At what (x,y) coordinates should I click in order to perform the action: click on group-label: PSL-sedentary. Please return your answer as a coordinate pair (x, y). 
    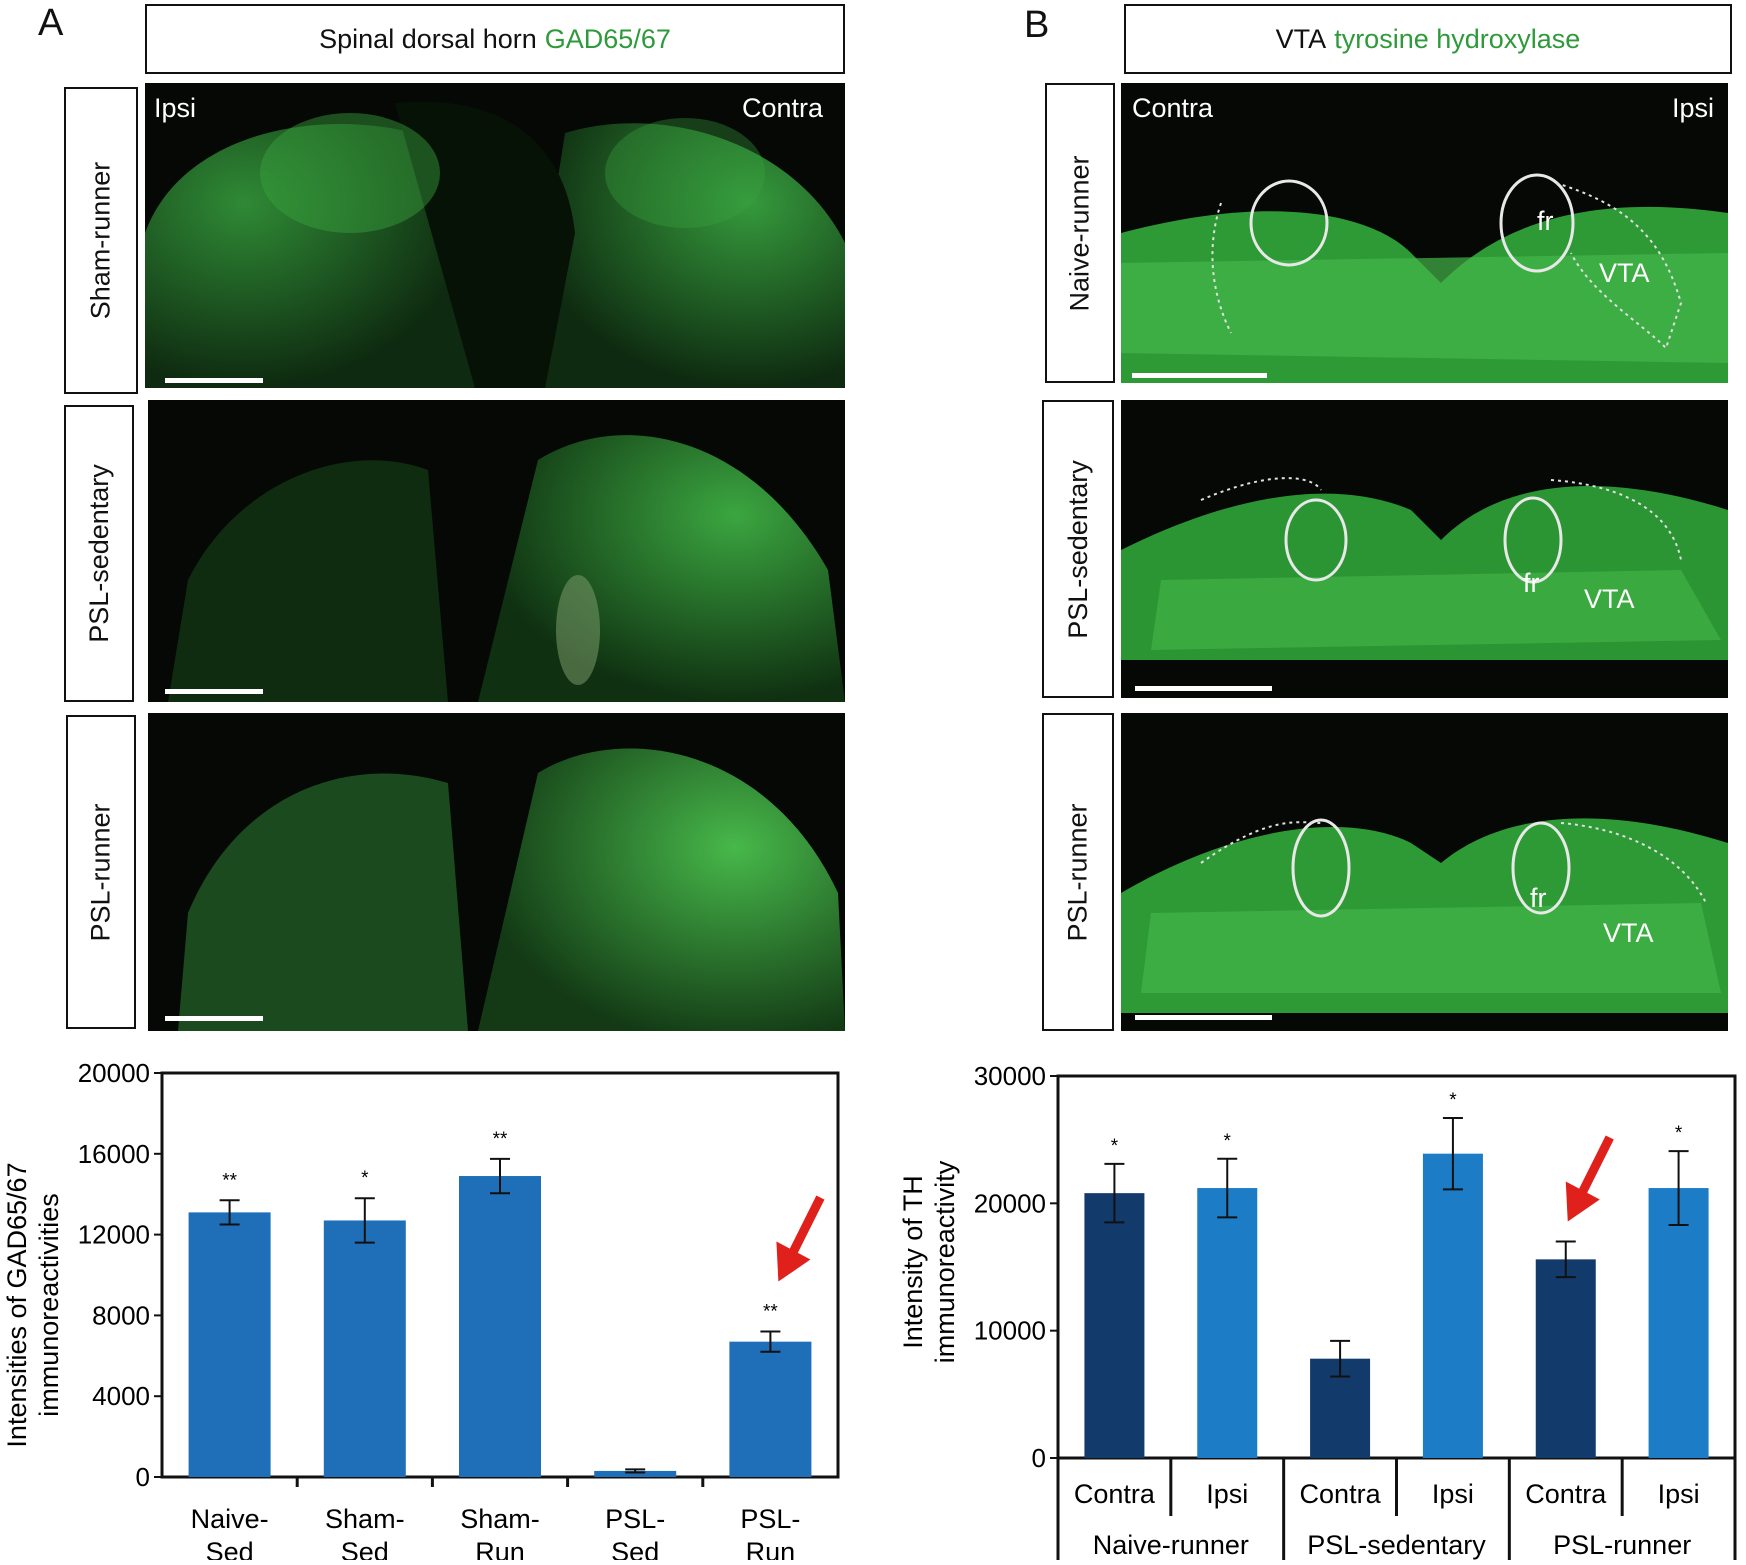
    Looking at the image, I should click on (1396, 1545).